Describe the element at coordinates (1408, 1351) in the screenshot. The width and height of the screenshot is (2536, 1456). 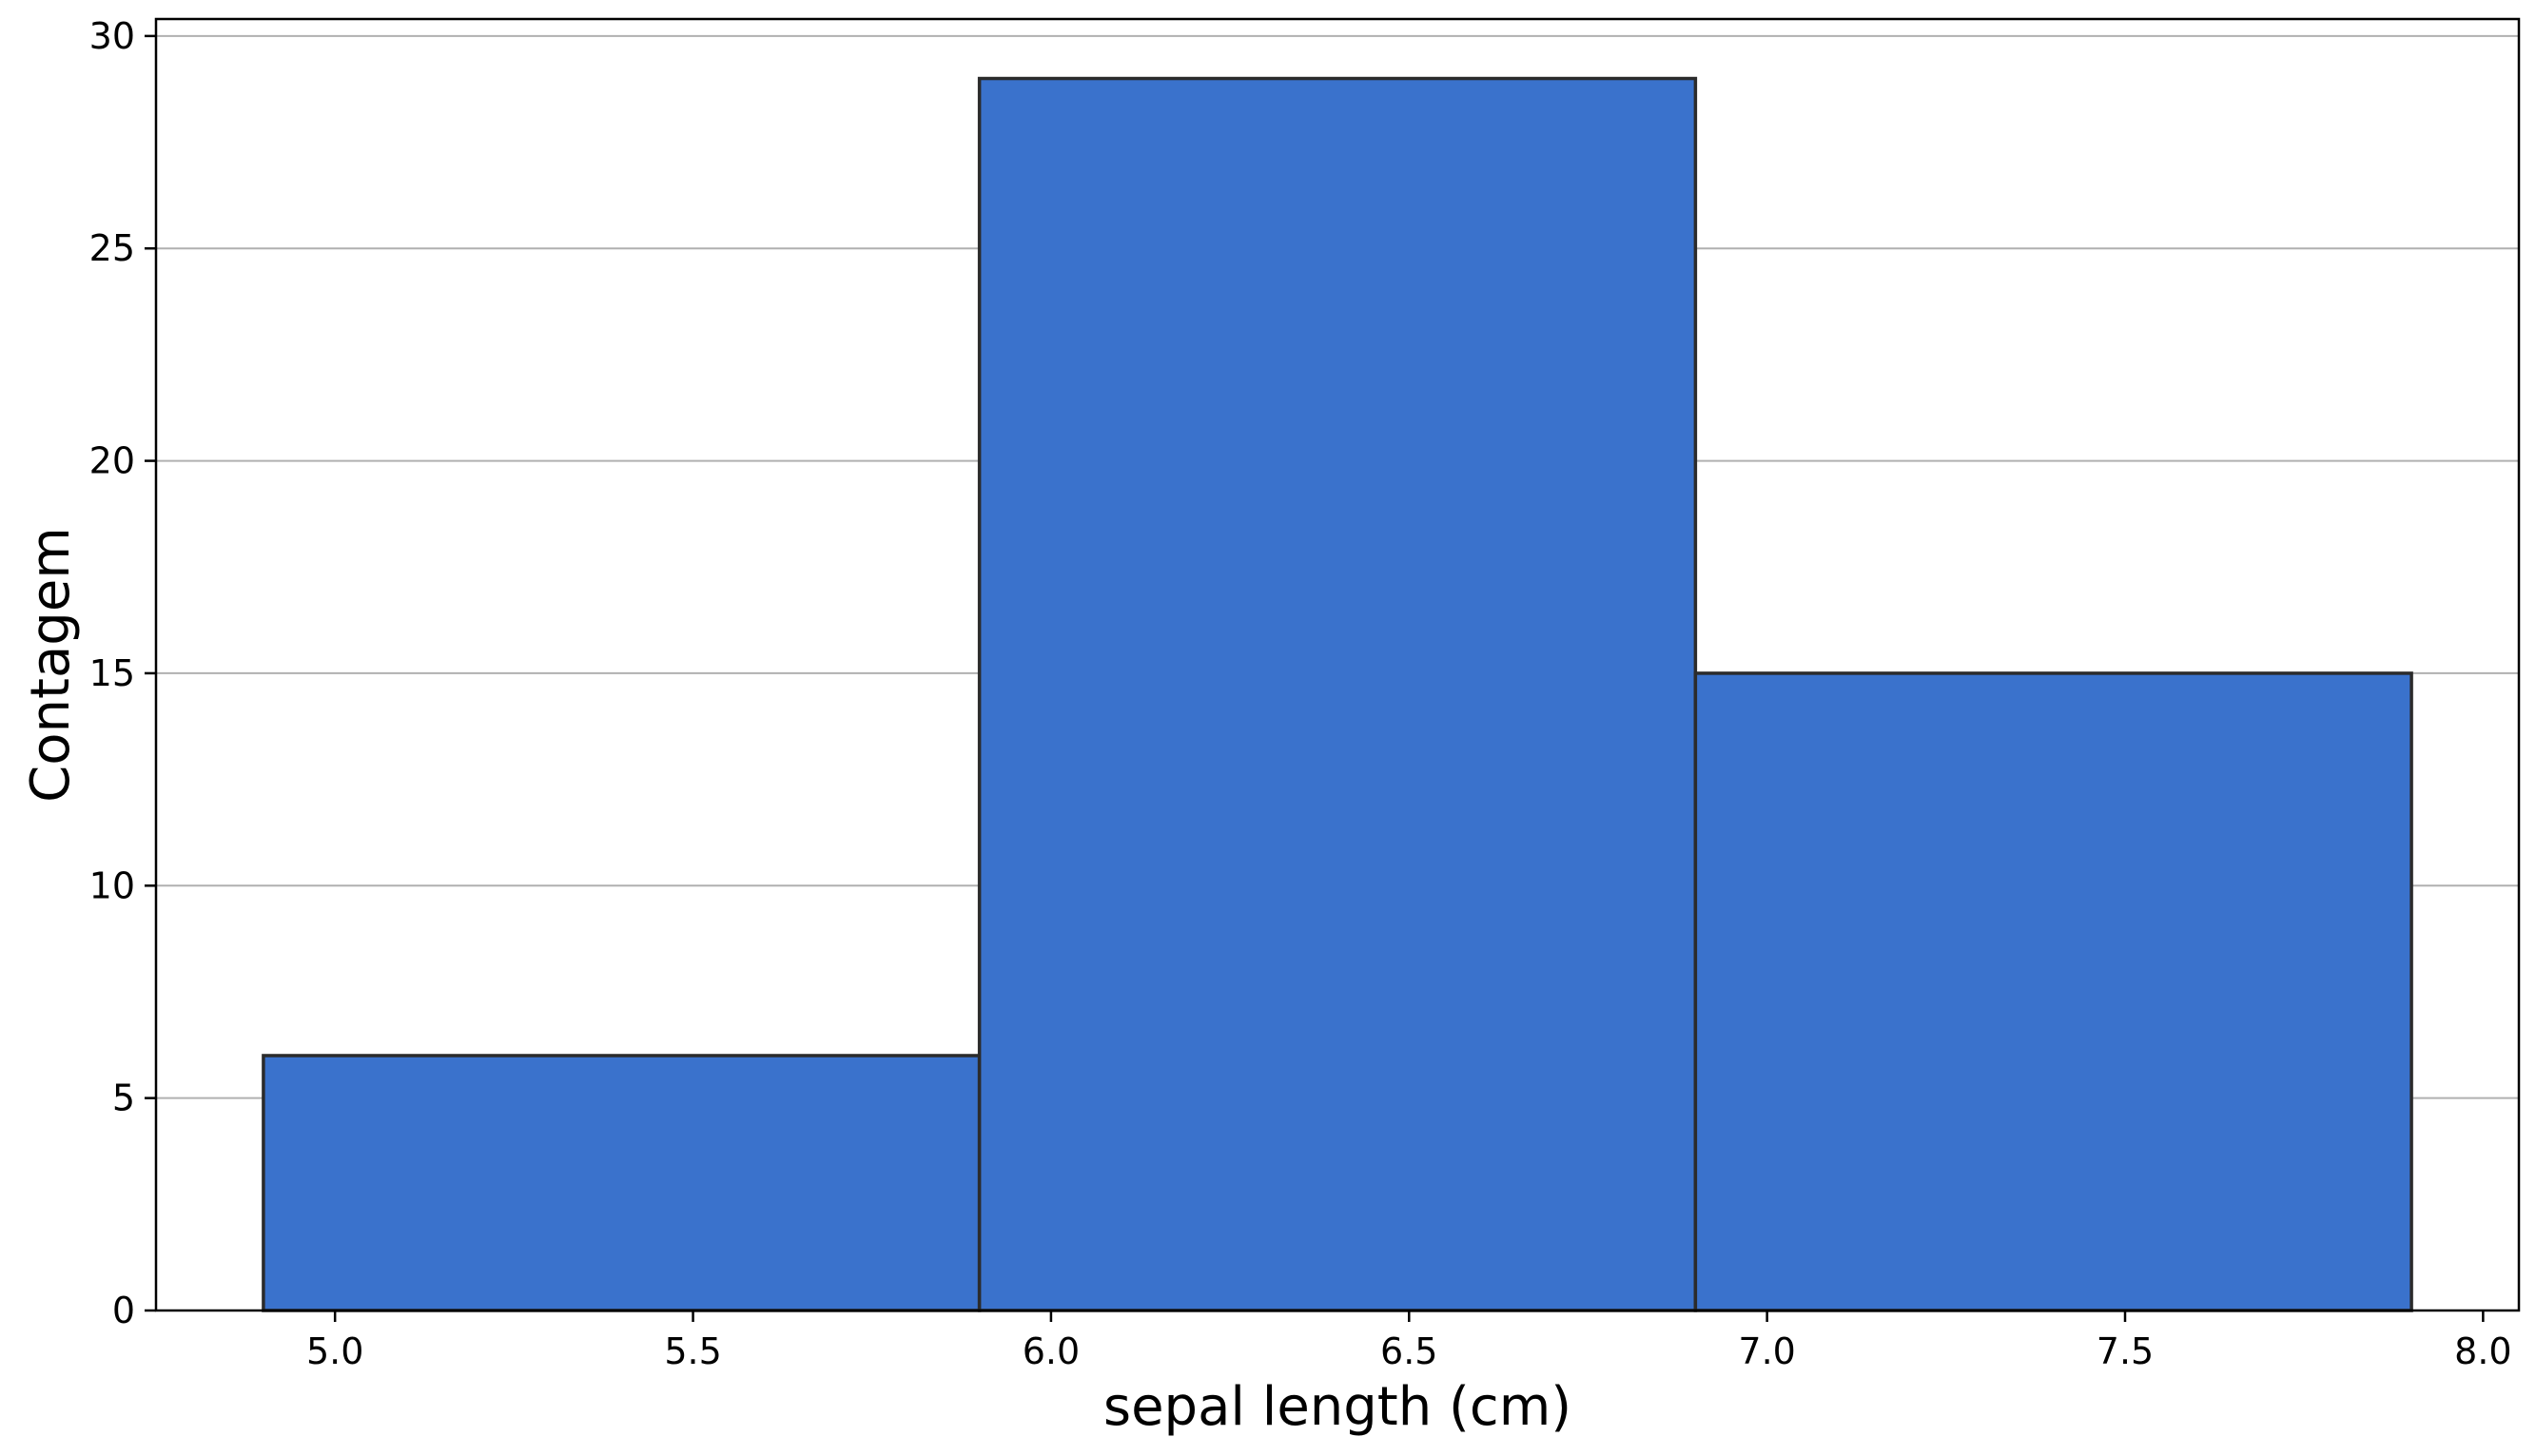
I see `x-tick-label-6.5: 6.5` at that location.